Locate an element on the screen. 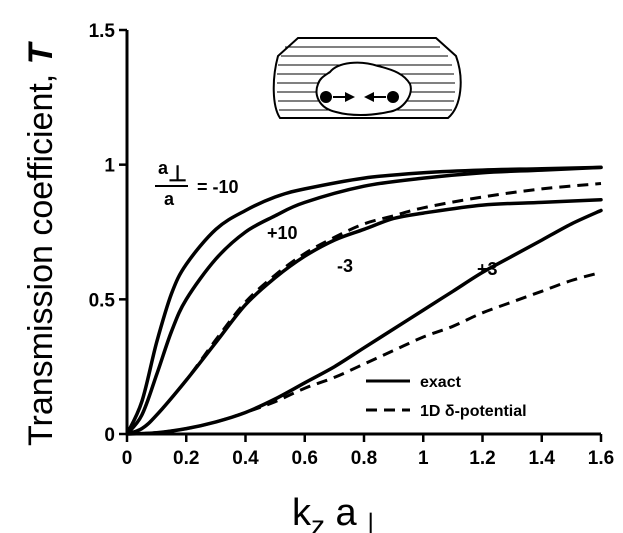  x-axis-title-sub-z: z is located at coordinates (318, 521).